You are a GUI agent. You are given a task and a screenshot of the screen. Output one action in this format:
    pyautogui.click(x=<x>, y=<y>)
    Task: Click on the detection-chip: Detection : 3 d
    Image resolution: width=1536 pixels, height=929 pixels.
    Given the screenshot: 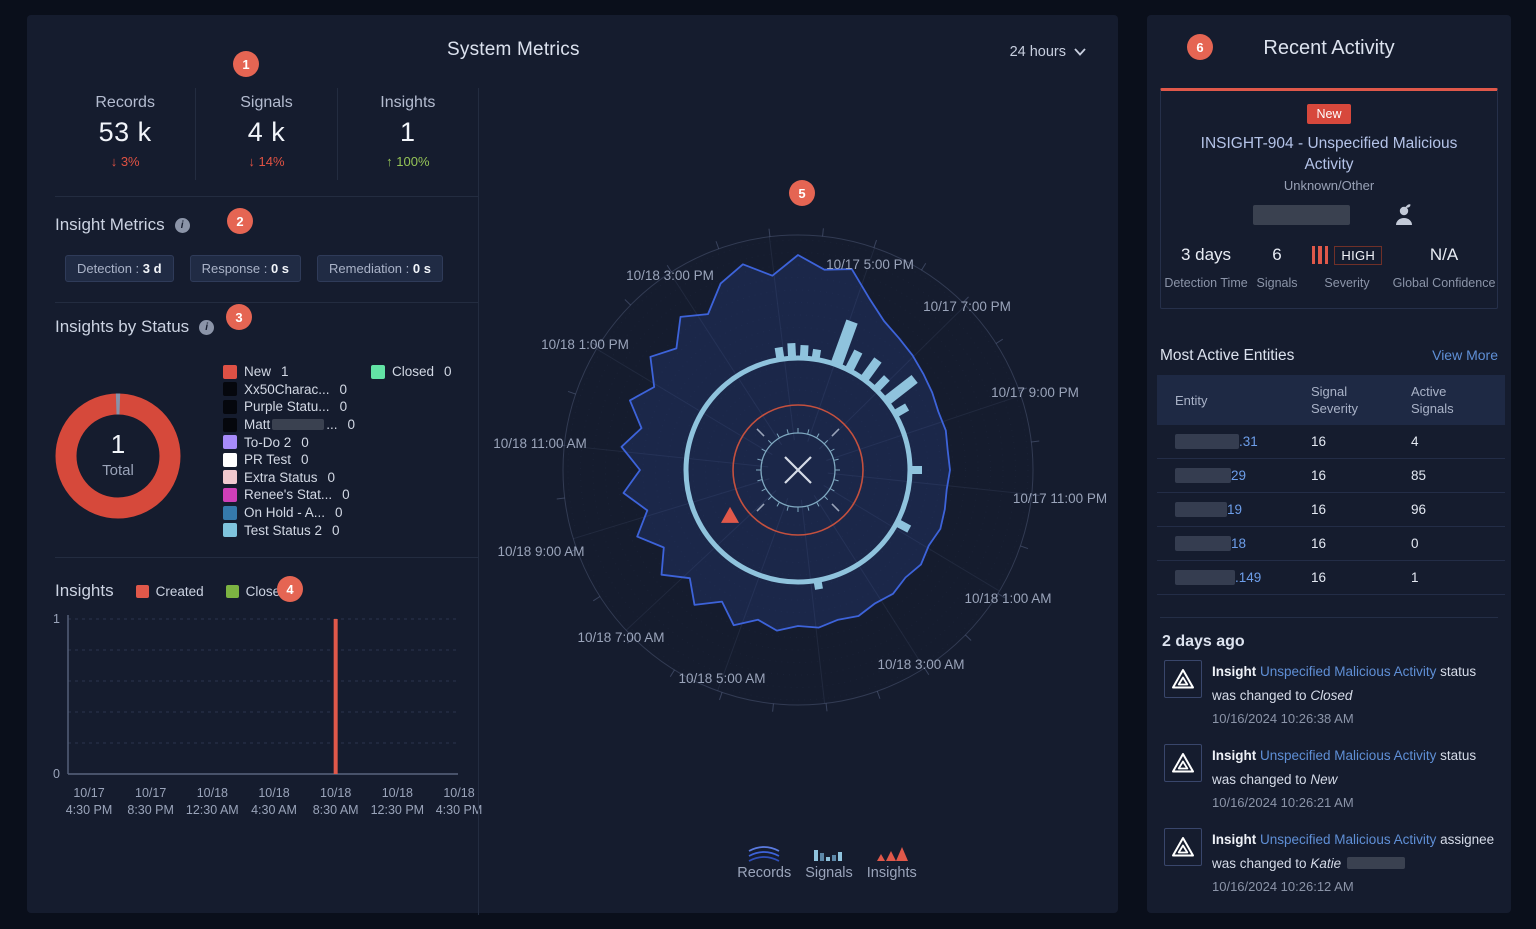 What is the action you would take?
    pyautogui.click(x=119, y=268)
    